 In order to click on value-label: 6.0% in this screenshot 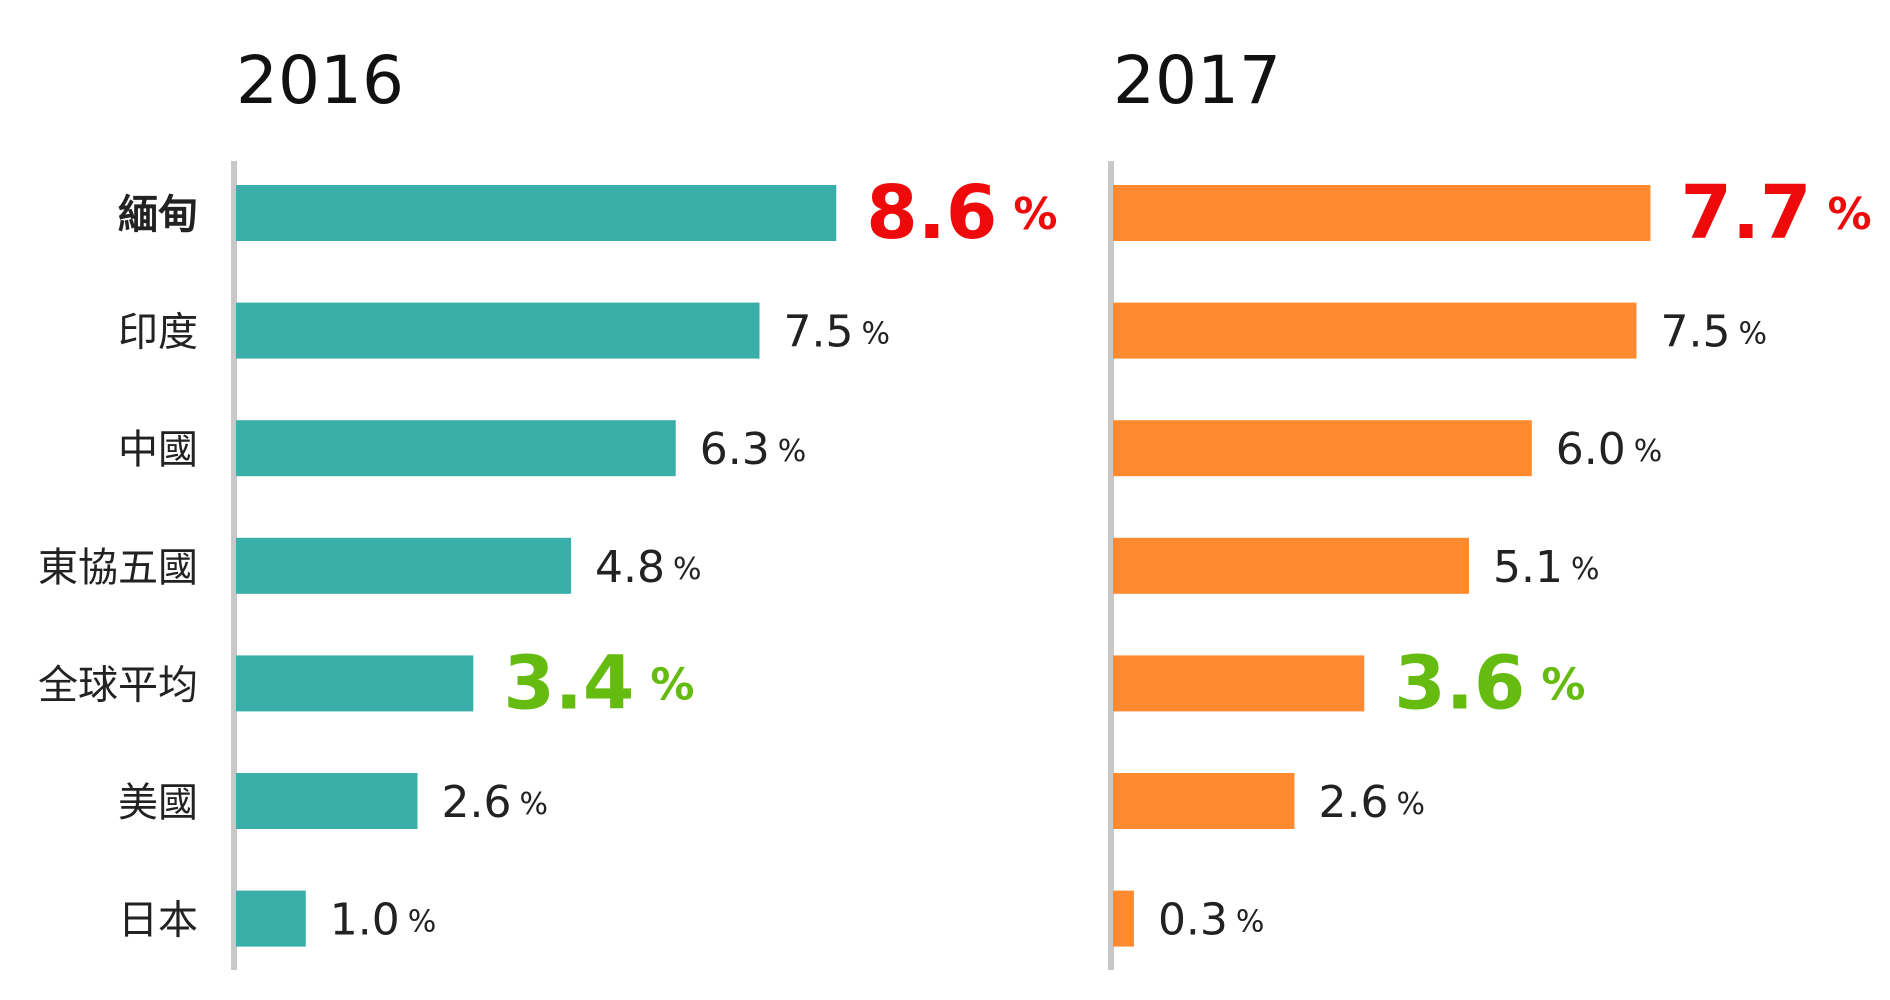, I will do `click(1609, 449)`.